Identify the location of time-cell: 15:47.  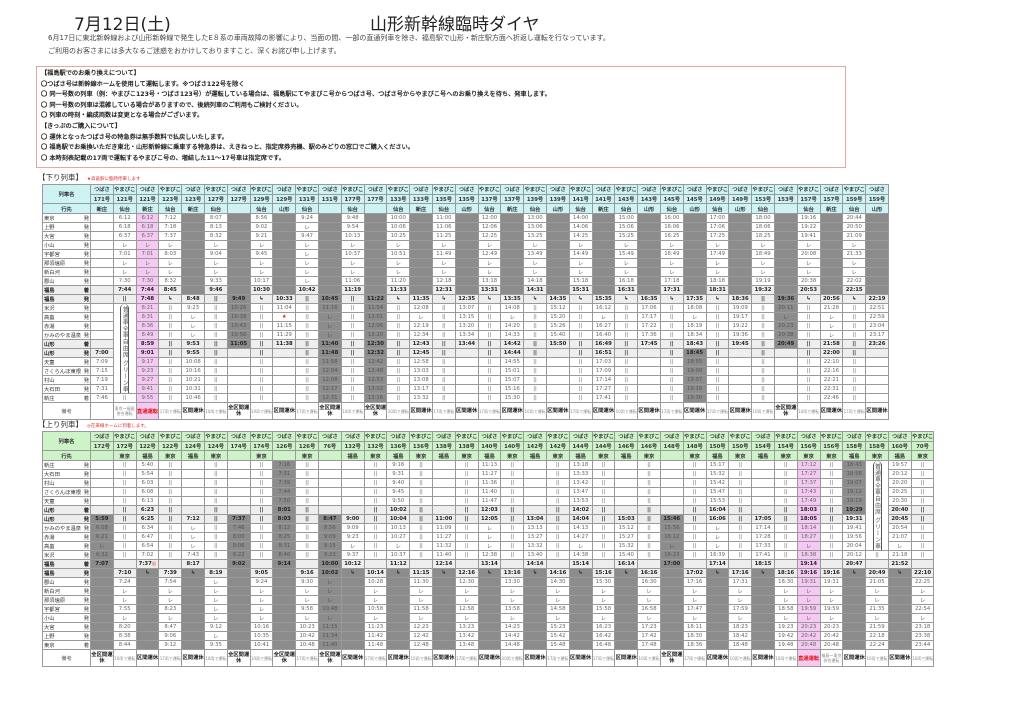
(717, 492).